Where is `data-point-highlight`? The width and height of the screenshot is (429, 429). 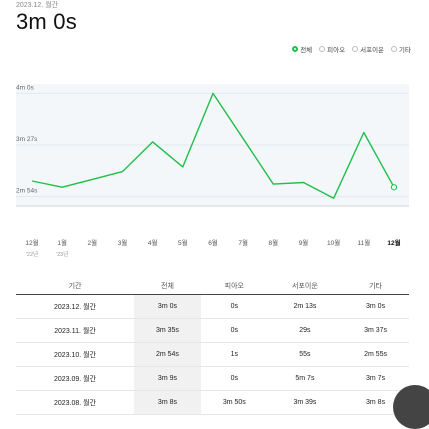
data-point-highlight is located at coordinates (394, 187).